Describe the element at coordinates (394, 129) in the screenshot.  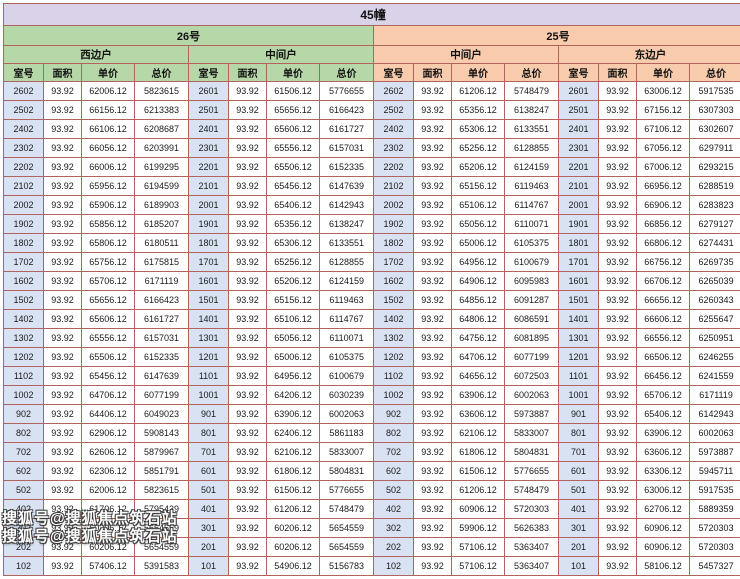
I see `cell-room: 2402` at that location.